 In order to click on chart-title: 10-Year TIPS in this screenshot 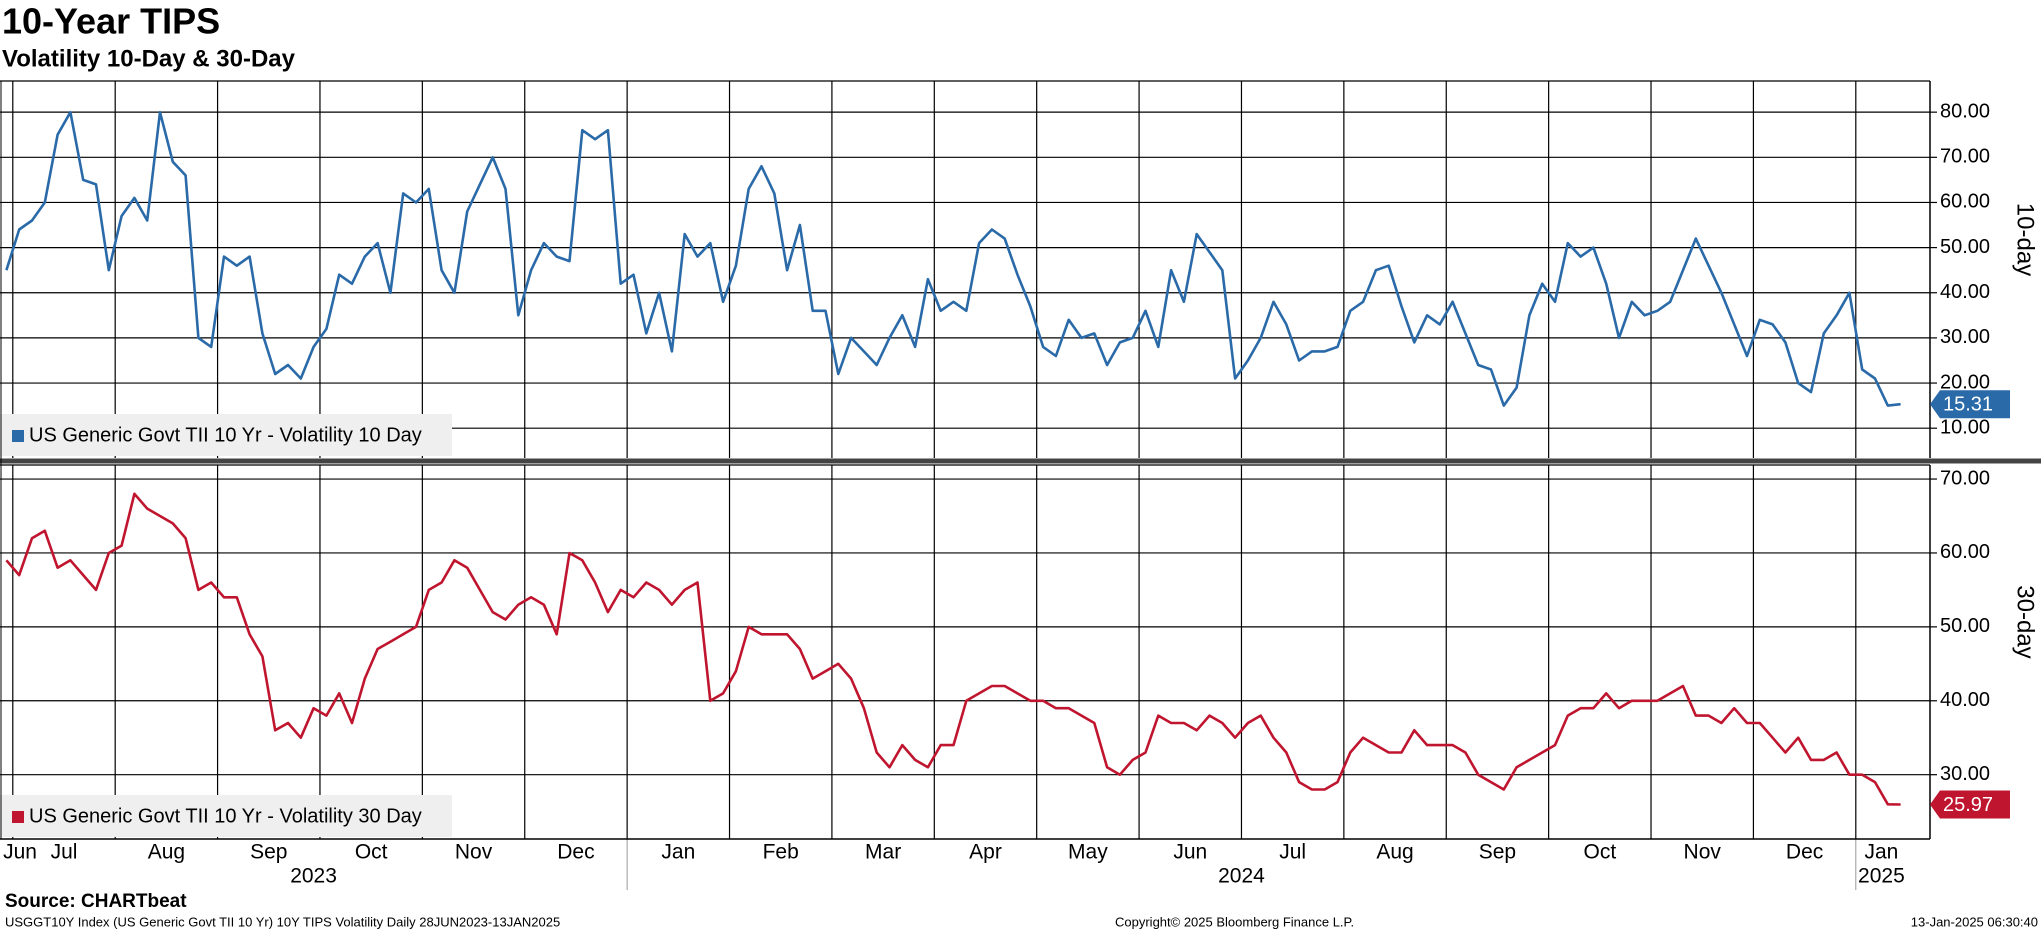, I will do `click(111, 21)`.